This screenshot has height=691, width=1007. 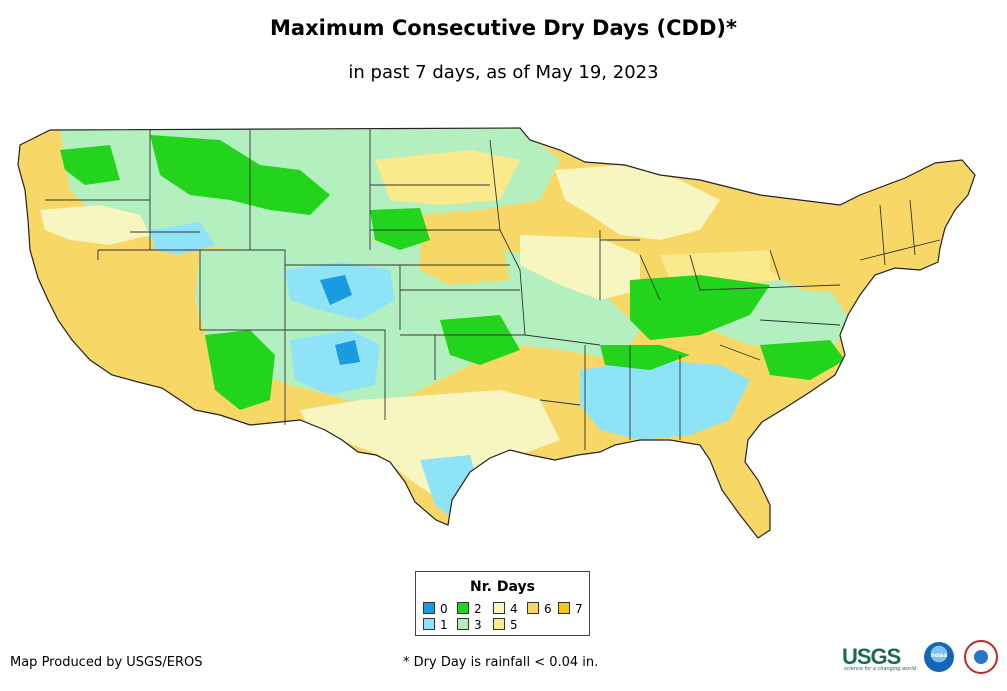 What do you see at coordinates (503, 72) in the screenshot?
I see `map-subtitle: in past 7 days, as of May 19, 2023` at bounding box center [503, 72].